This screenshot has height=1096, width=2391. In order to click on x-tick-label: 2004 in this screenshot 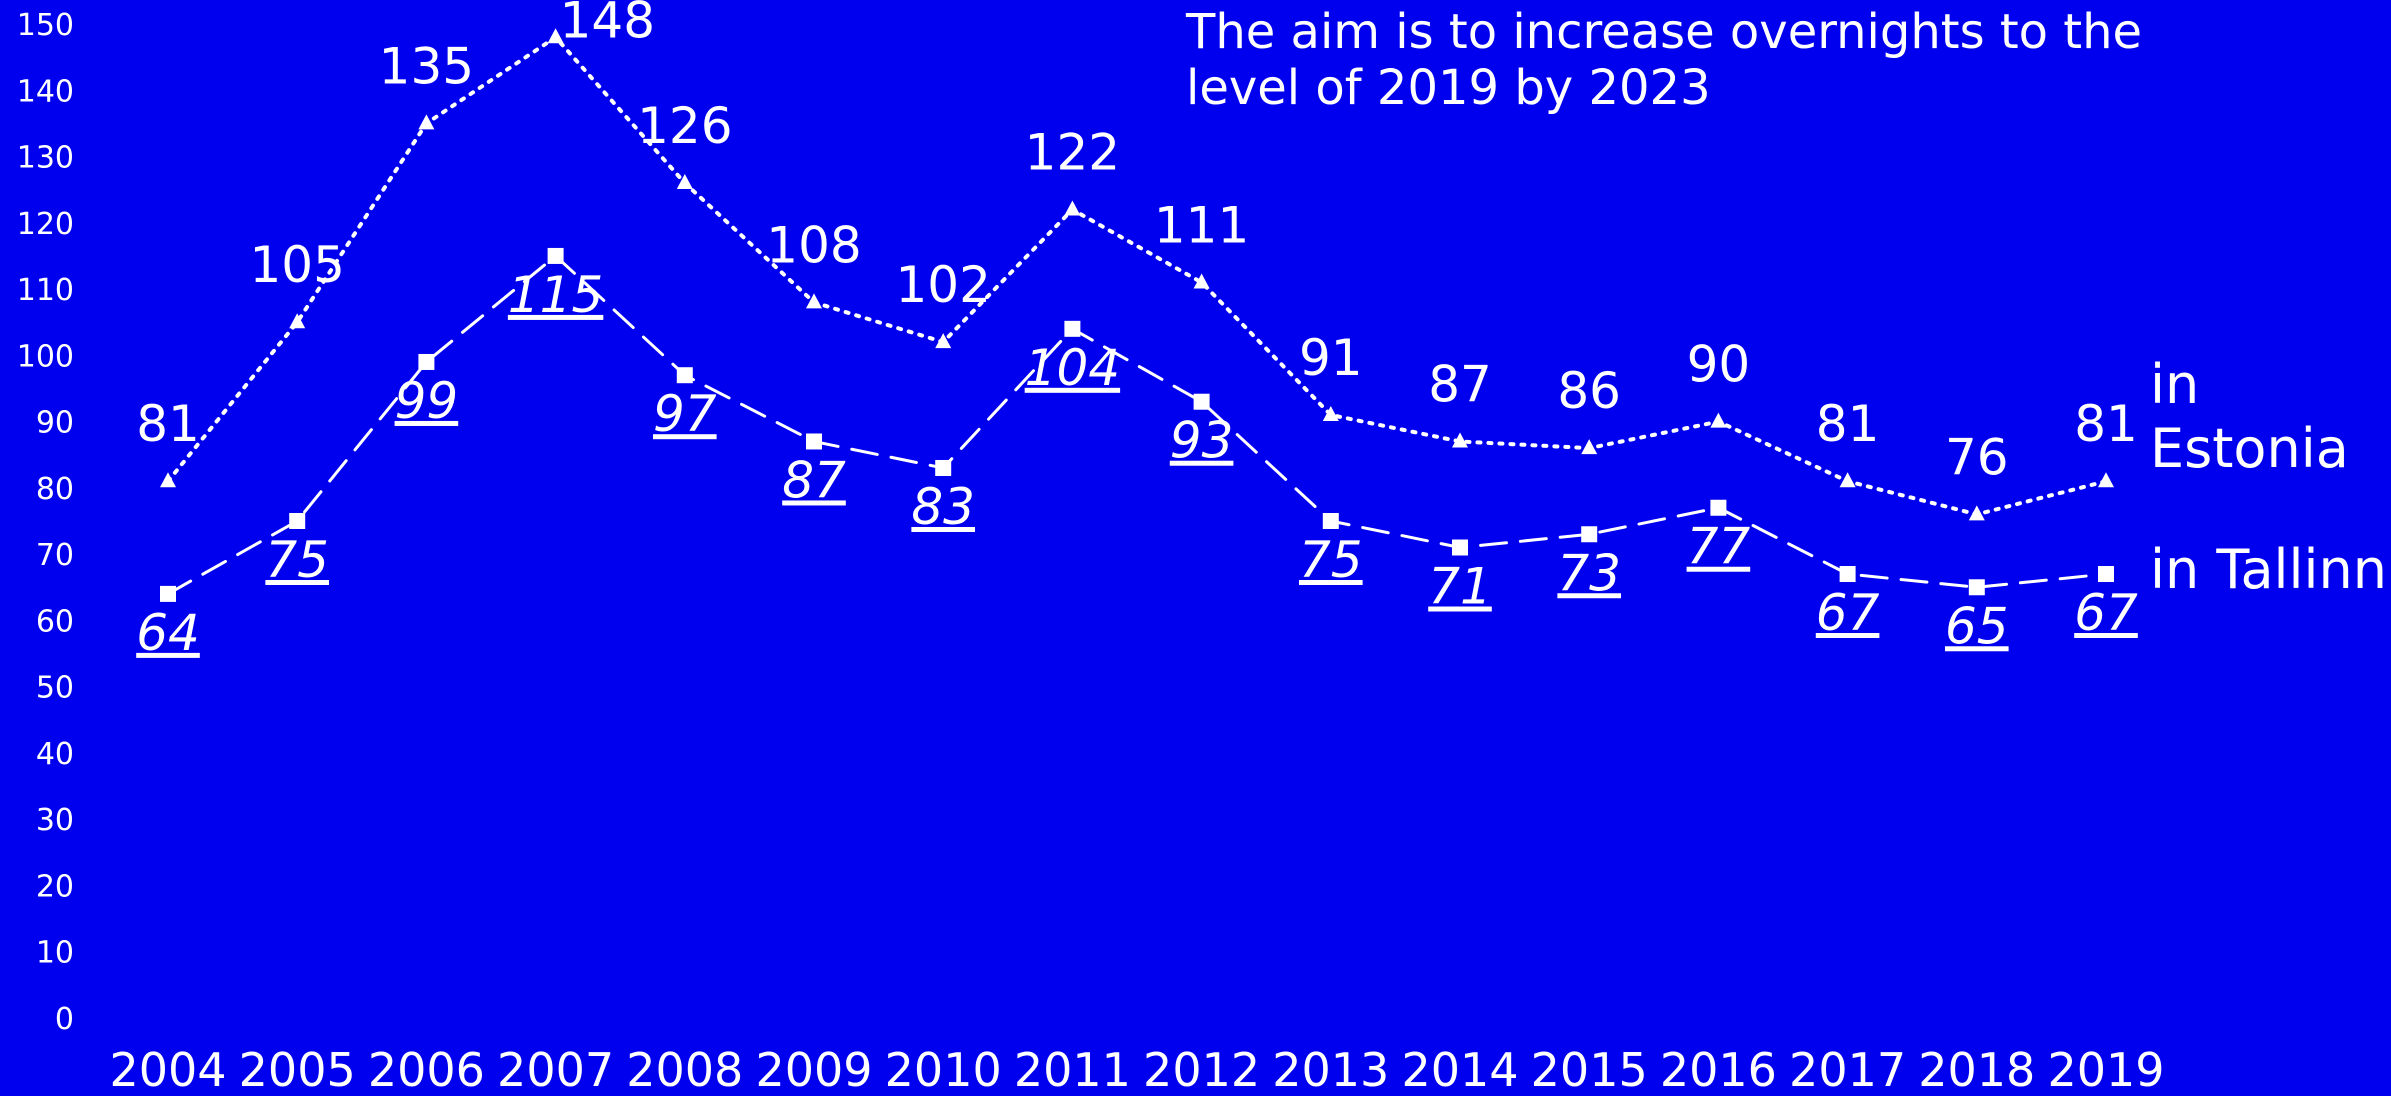, I will do `click(167, 1067)`.